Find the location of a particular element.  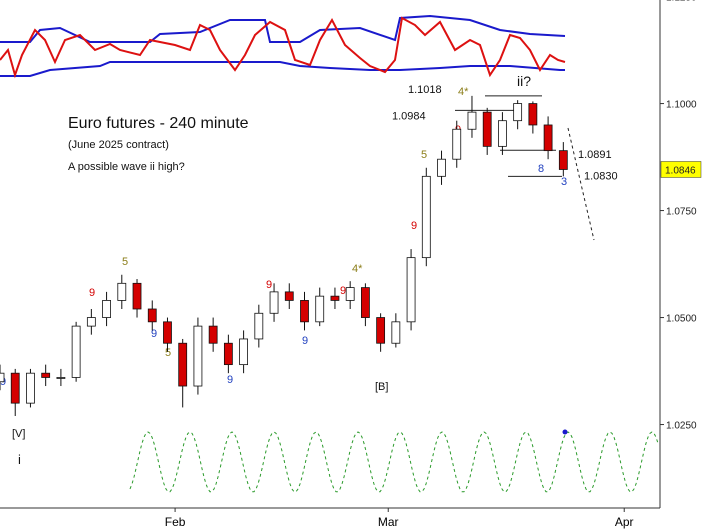

level-label: 1.0984 is located at coordinates (409, 116).